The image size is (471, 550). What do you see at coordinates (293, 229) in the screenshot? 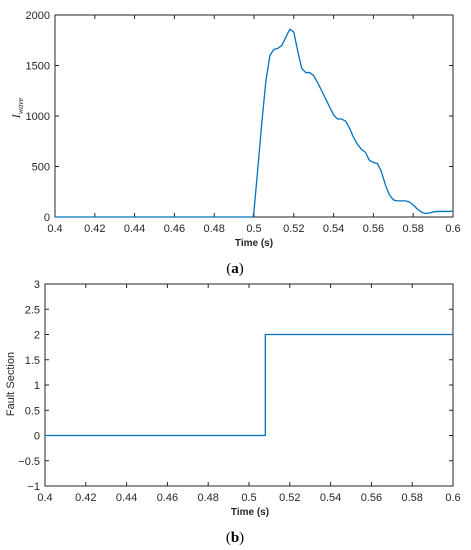
I see `chart-a-xtick-label: 0.52` at bounding box center [293, 229].